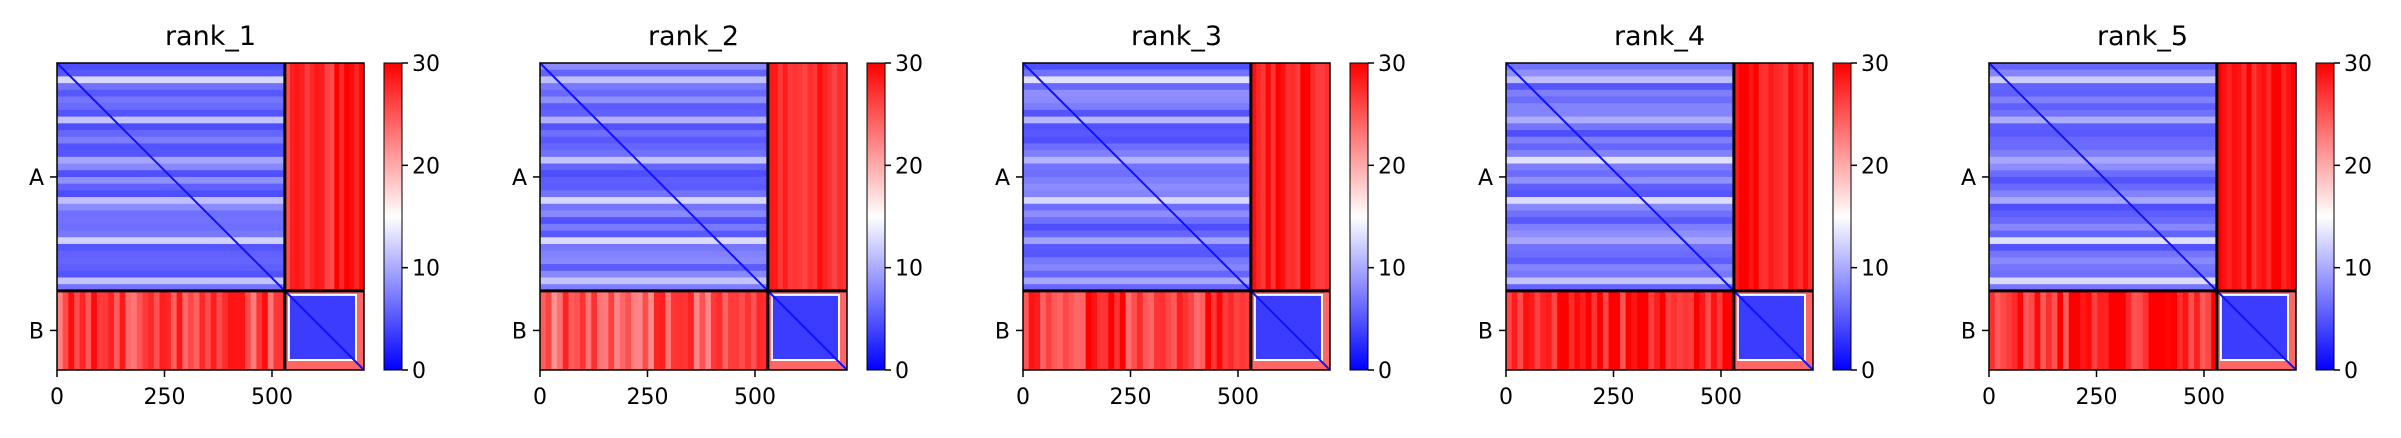  I want to click on x-tick-label: 500, so click(1721, 397).